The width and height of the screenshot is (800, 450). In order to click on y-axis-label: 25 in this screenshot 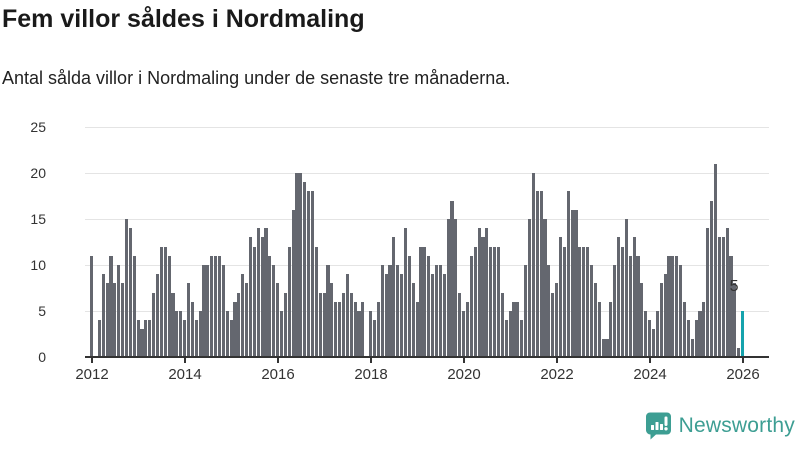, I will do `click(38, 127)`.